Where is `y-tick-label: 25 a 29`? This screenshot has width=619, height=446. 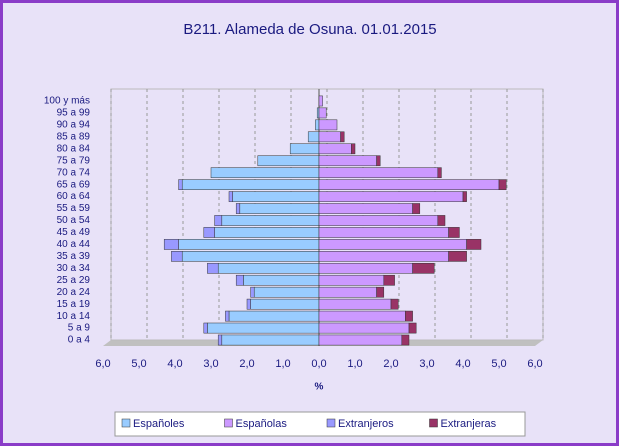 y-tick-label: 25 a 29 is located at coordinates (74, 280).